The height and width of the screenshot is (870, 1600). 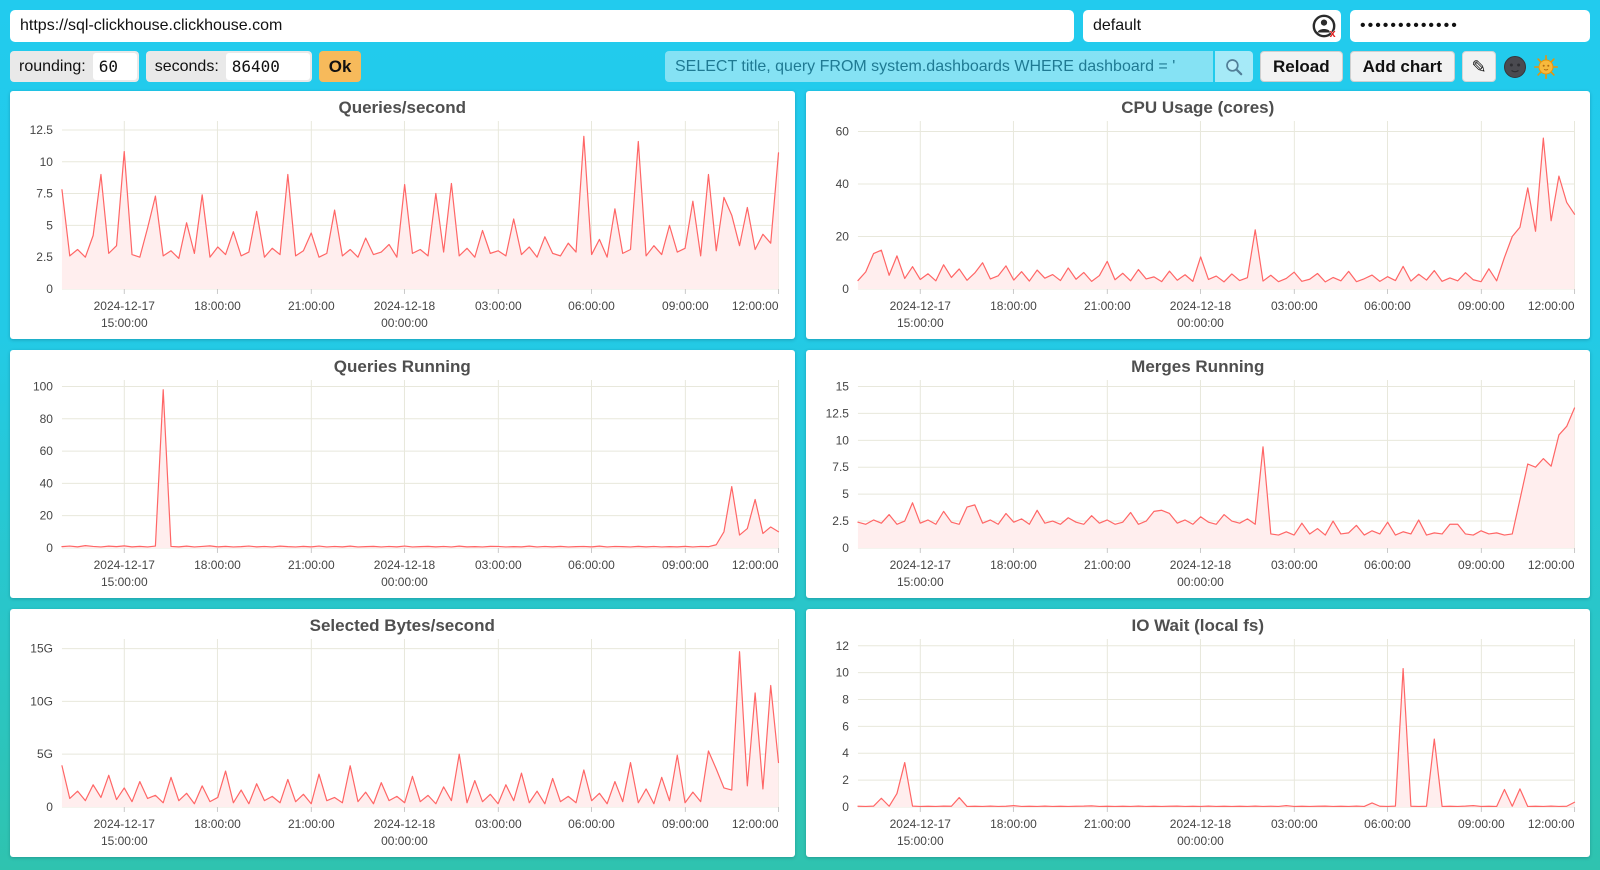 What do you see at coordinates (41, 701) in the screenshot?
I see `svg-text: 10G` at bounding box center [41, 701].